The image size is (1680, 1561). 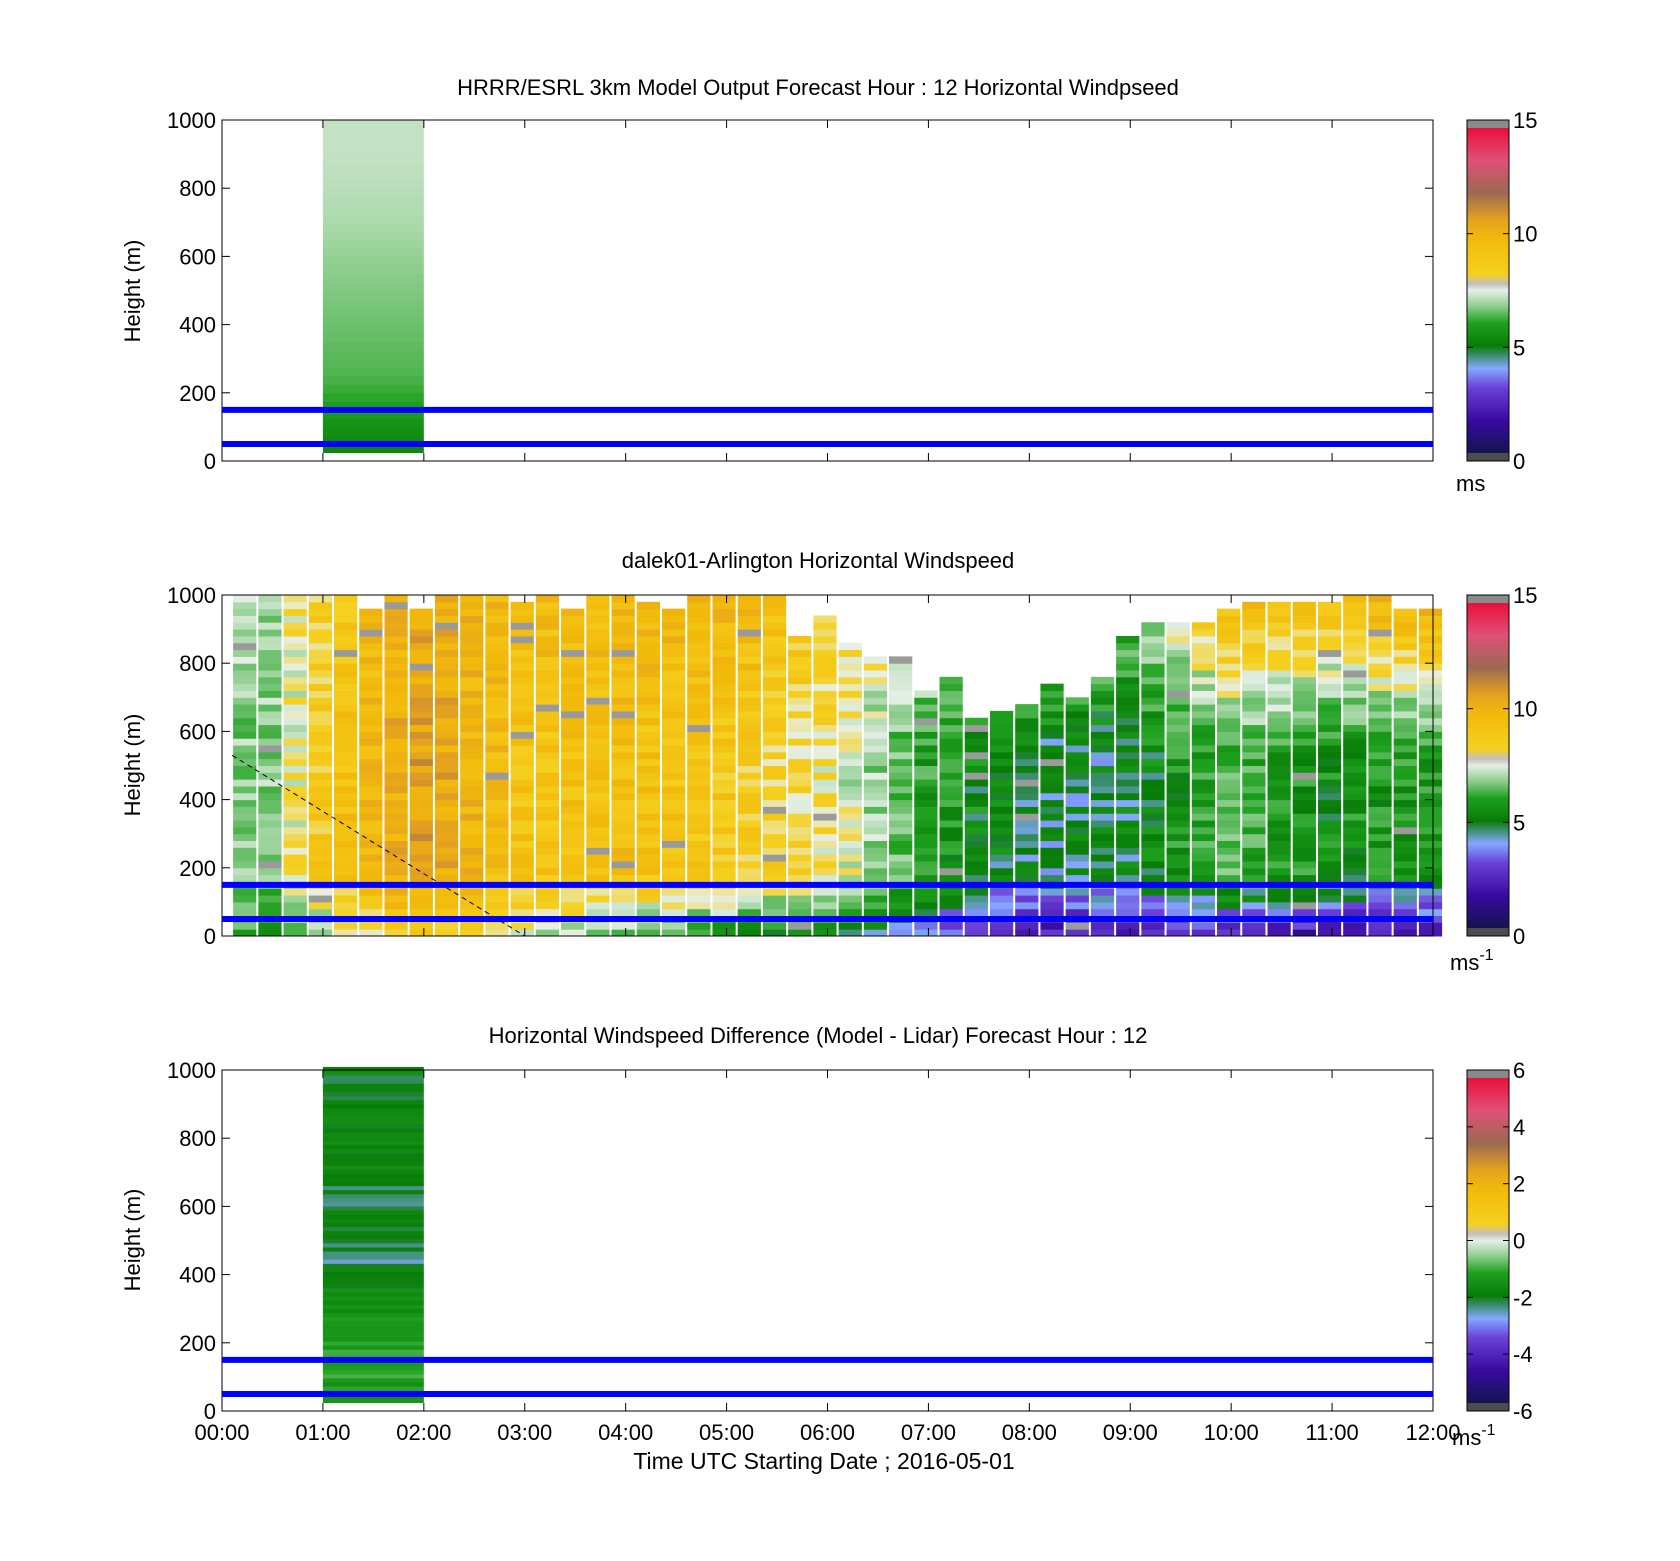 I want to click on y-tick-label: 0, so click(x=210, y=1411).